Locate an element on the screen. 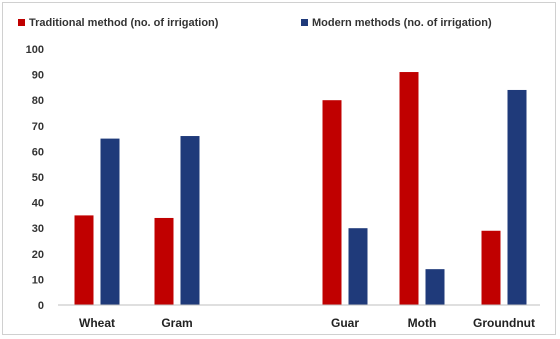 This screenshot has height=339, width=560. y-tick-label: 90 is located at coordinates (38, 76).